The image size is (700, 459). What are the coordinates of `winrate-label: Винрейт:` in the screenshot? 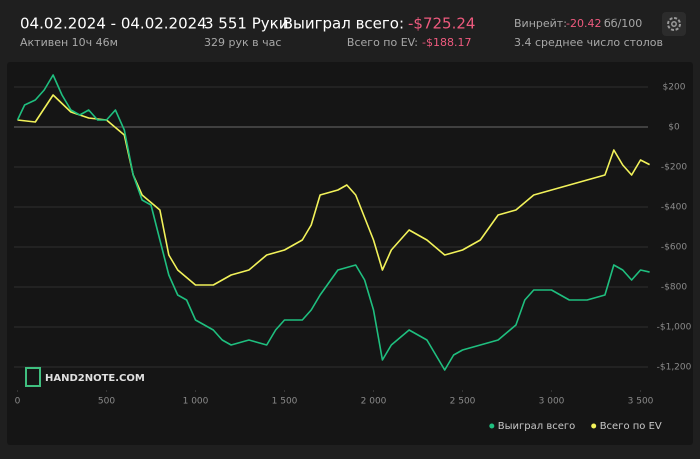 It's located at (540, 23).